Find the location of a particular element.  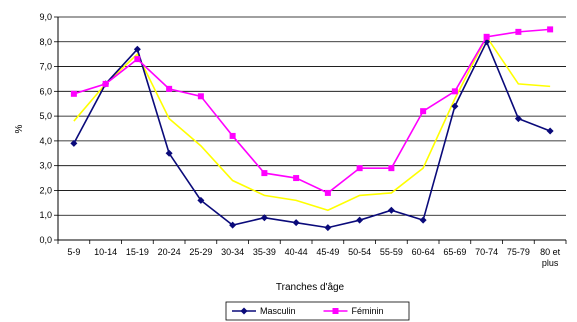

y-tick-label: 4,0 is located at coordinates (45, 141).